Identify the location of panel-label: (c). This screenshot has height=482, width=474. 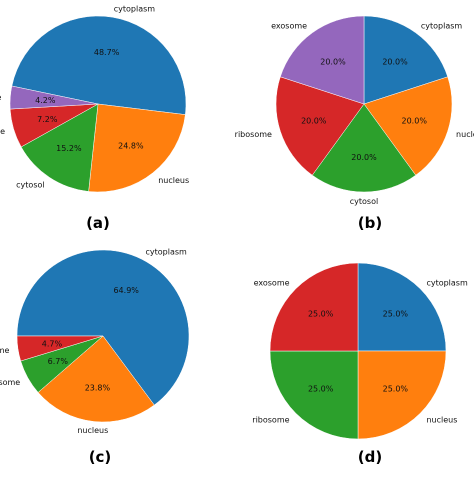
(100, 457).